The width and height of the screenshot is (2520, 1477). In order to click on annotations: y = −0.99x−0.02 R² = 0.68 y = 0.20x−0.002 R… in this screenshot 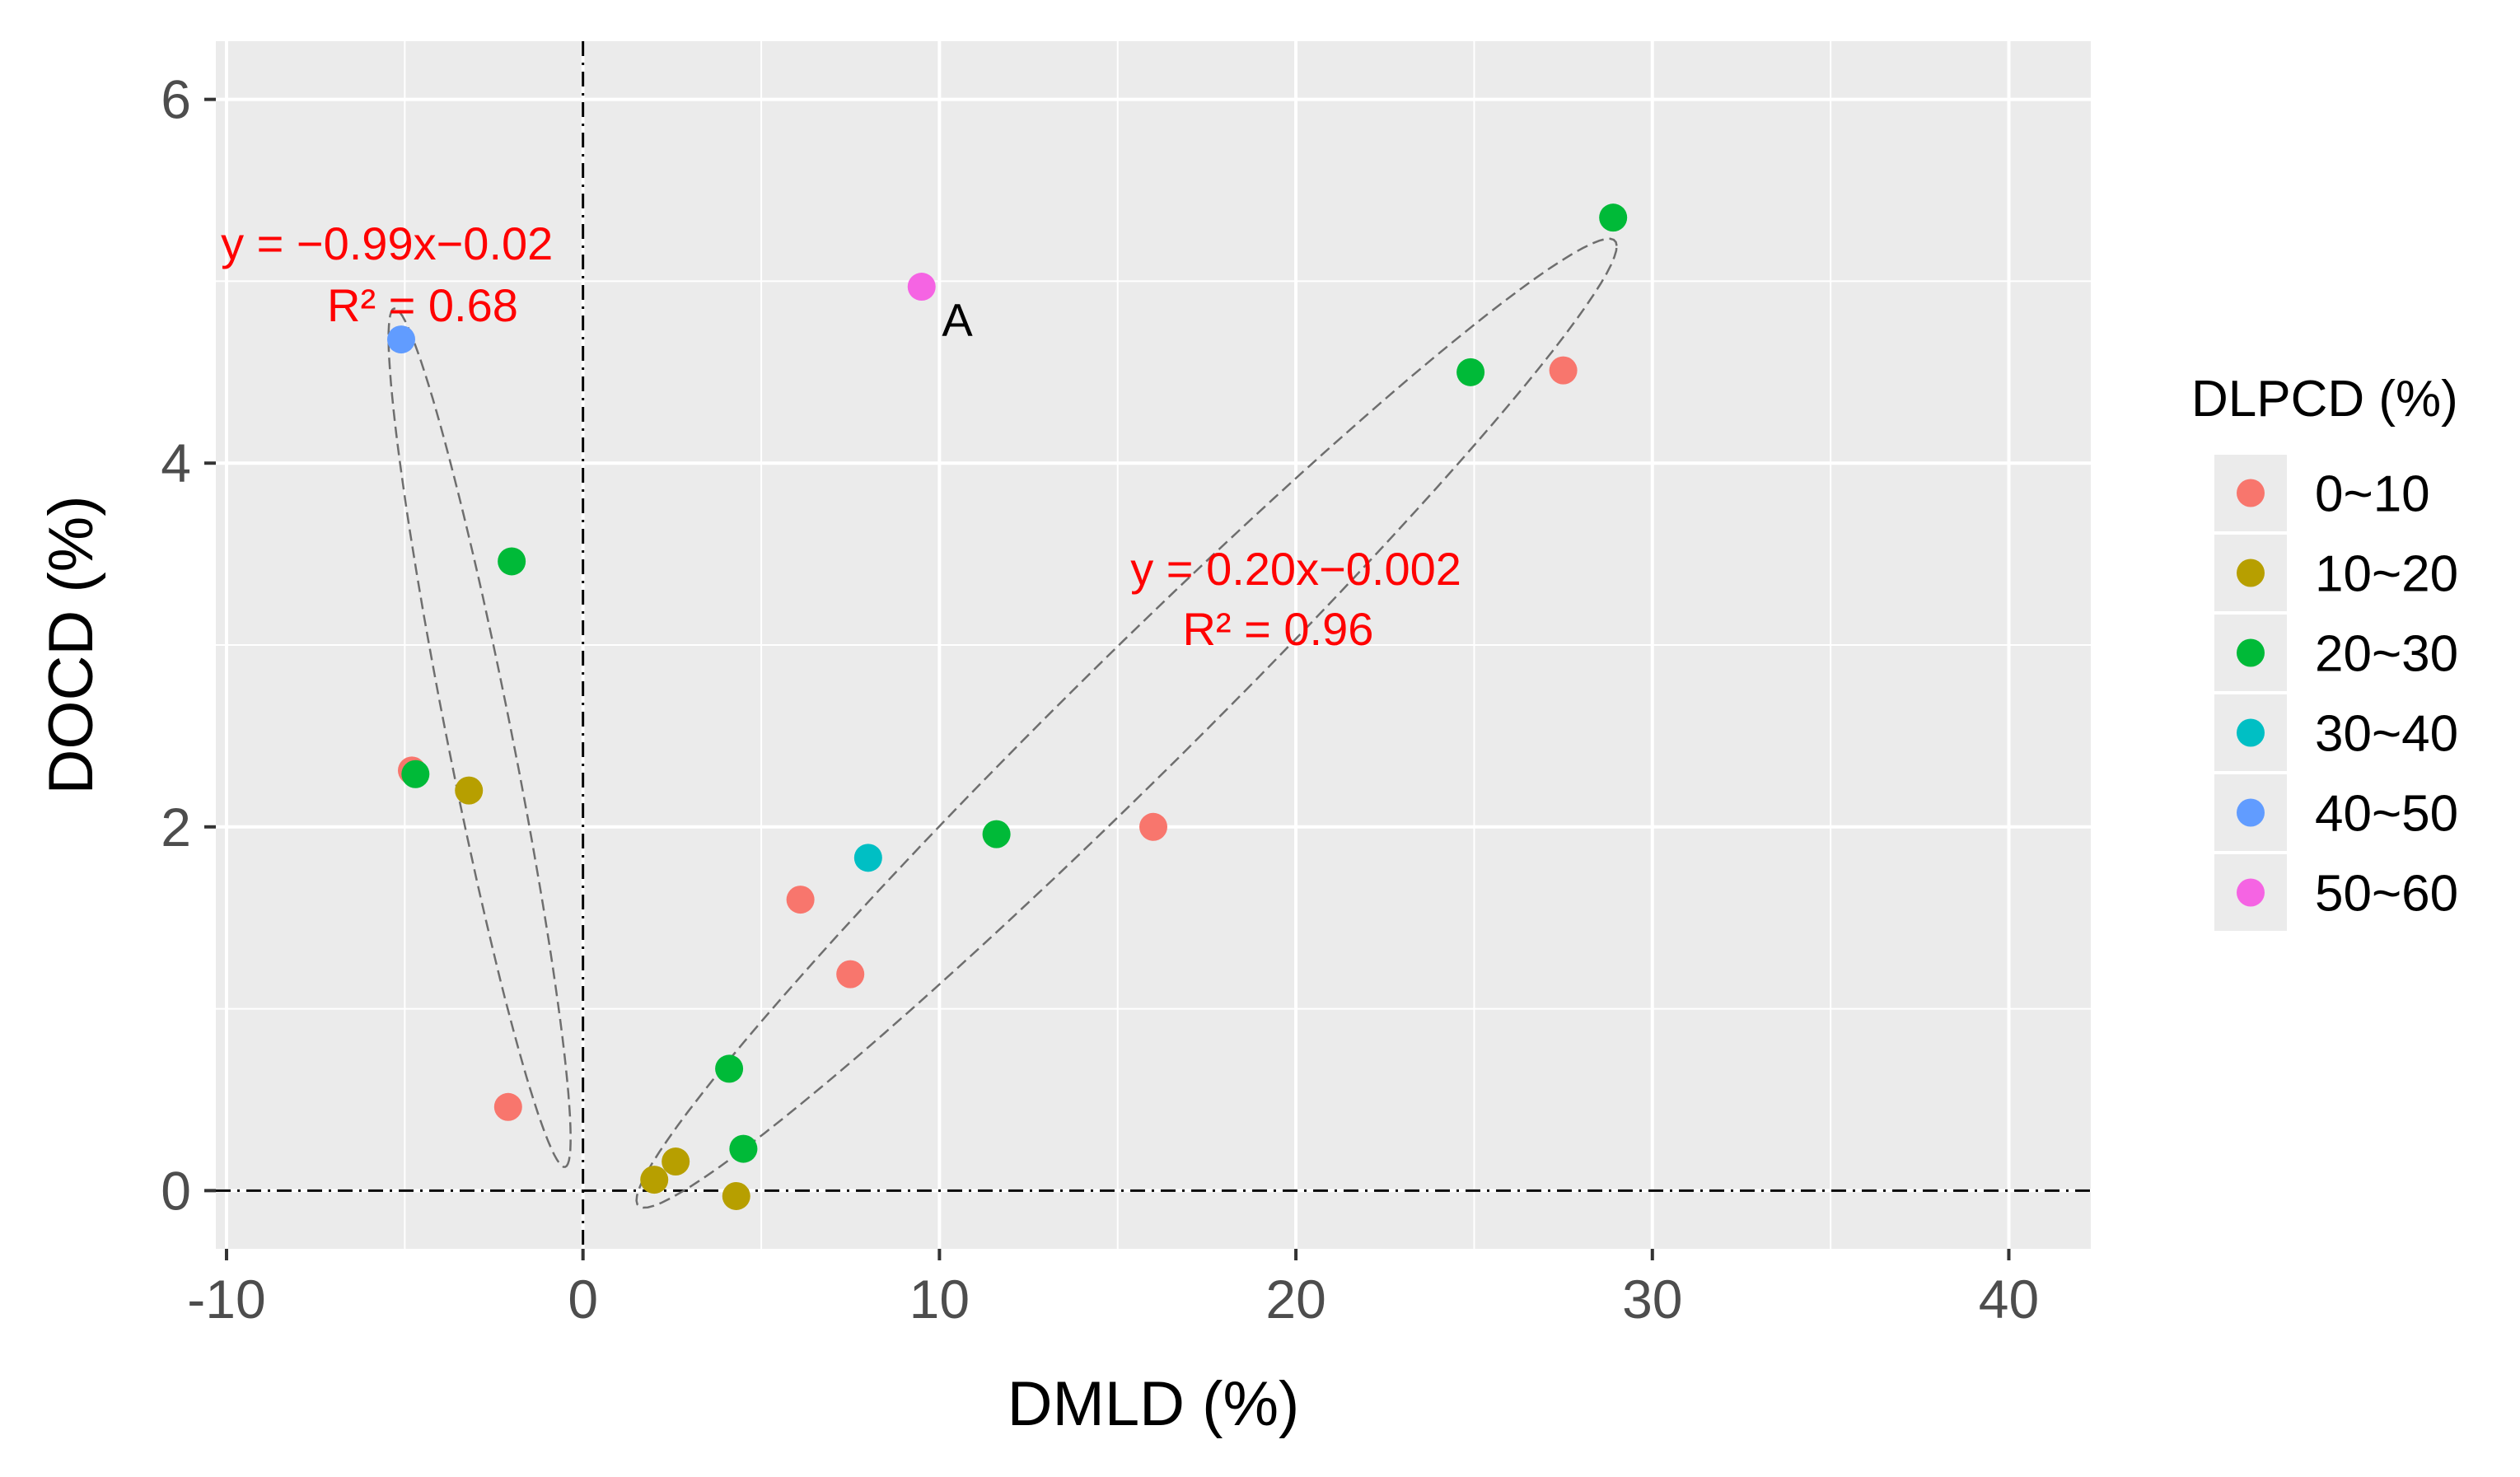, I will do `click(841, 436)`.